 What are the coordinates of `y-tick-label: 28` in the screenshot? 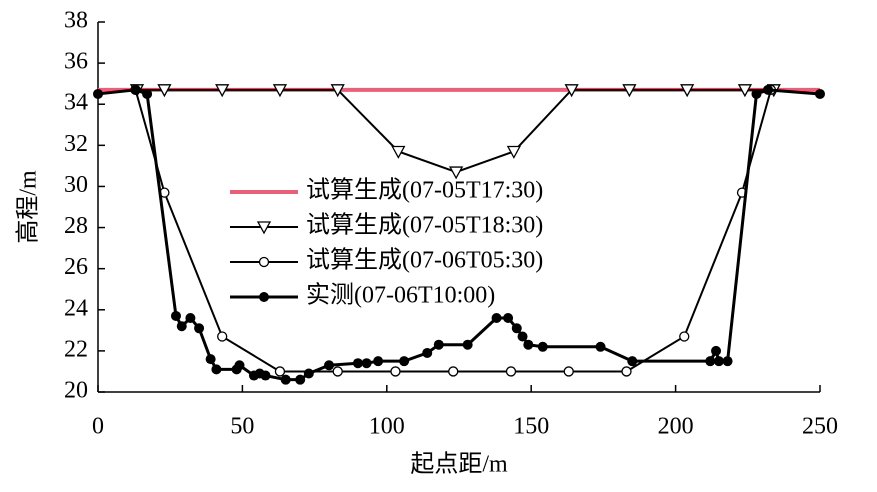 It's located at (76, 226).